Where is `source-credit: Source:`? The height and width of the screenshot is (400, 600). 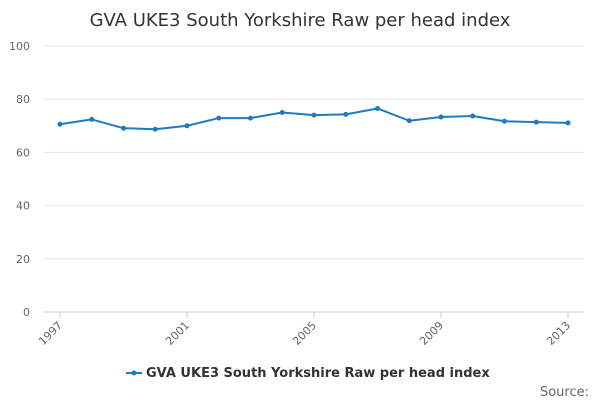 source-credit: Source: is located at coordinates (564, 392).